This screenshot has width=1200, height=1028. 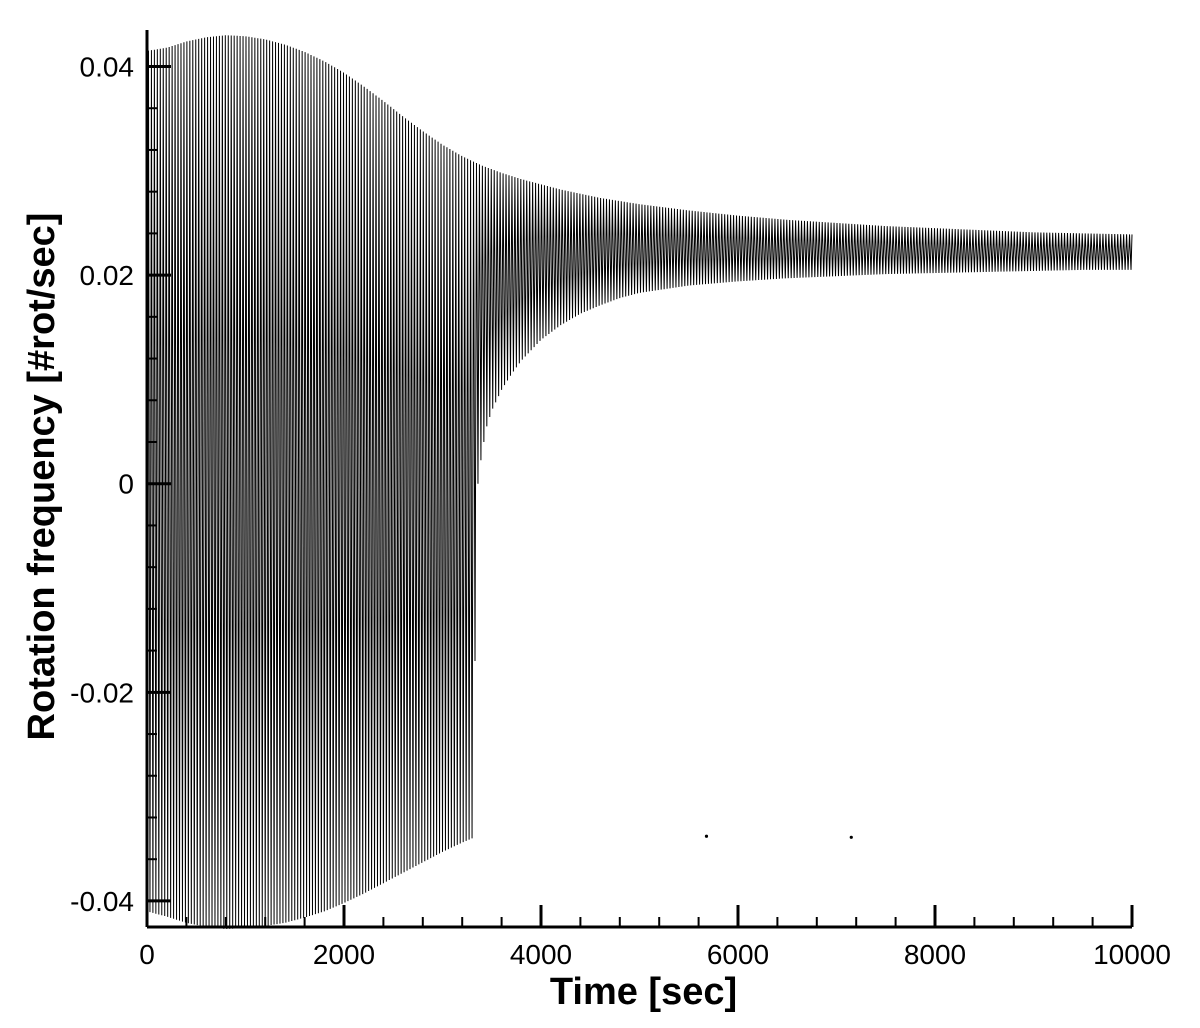 What do you see at coordinates (102, 901) in the screenshot?
I see `y-tick-label: -0.04` at bounding box center [102, 901].